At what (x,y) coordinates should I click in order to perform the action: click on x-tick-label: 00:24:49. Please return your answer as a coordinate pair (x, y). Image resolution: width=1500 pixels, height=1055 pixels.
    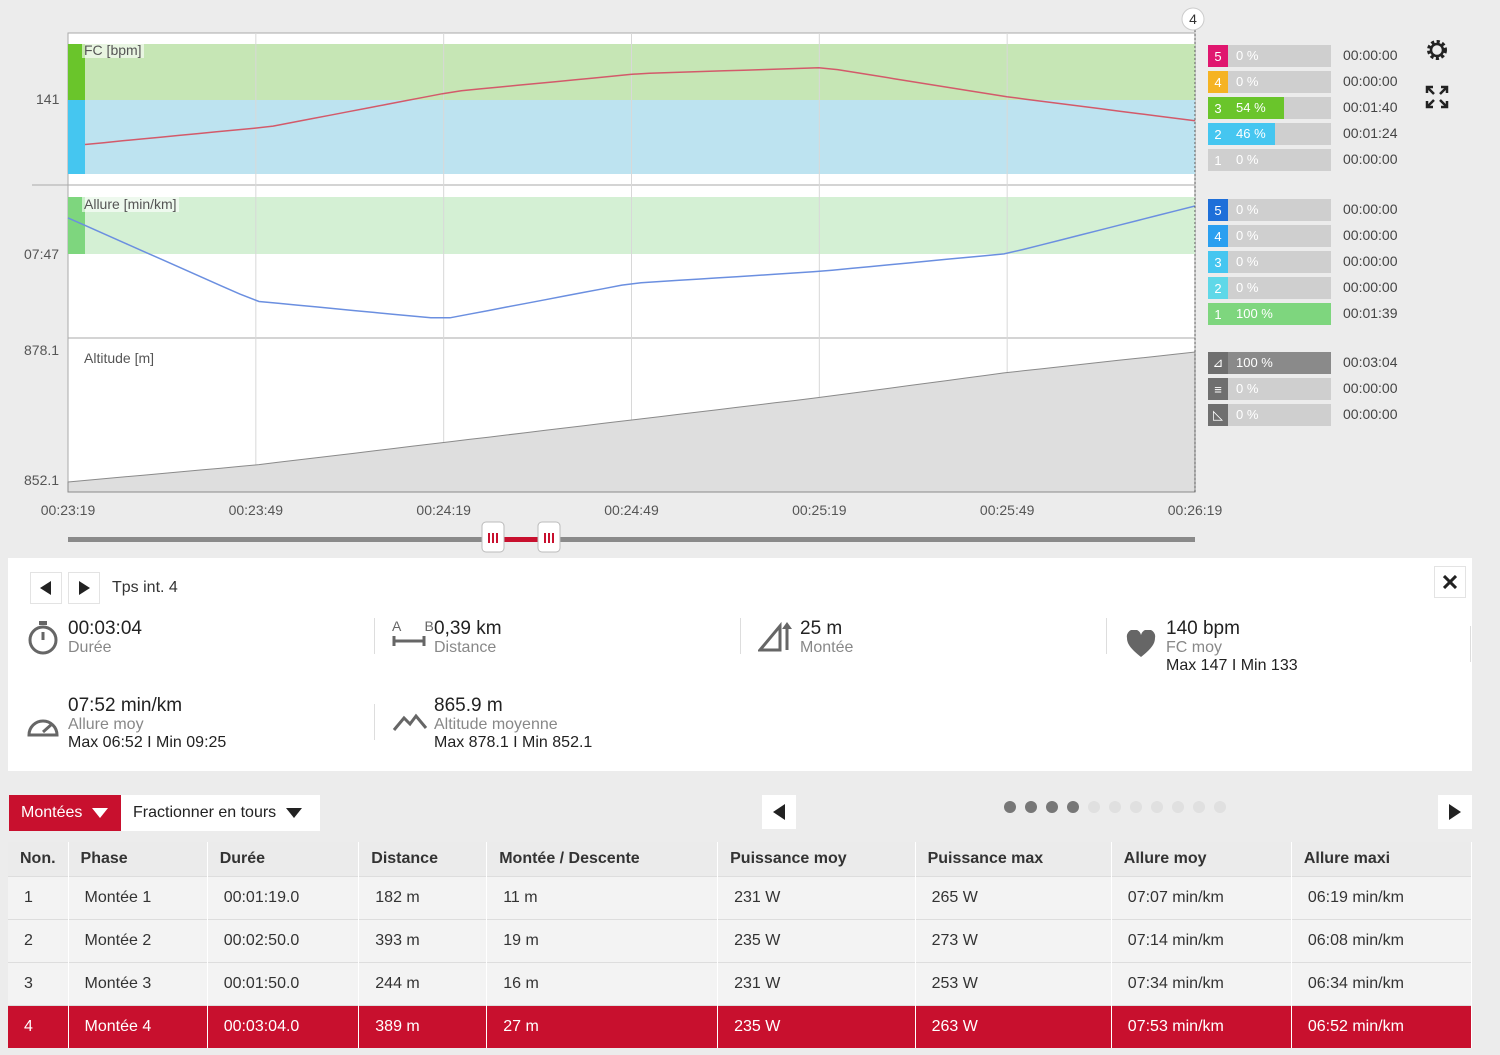
    Looking at the image, I should click on (631, 510).